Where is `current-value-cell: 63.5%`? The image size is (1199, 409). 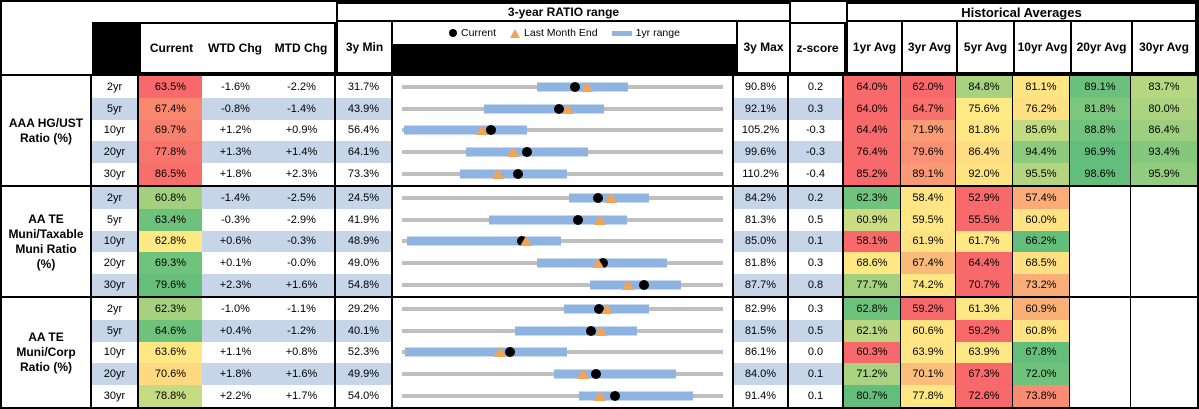 current-value-cell: 63.5% is located at coordinates (170, 87).